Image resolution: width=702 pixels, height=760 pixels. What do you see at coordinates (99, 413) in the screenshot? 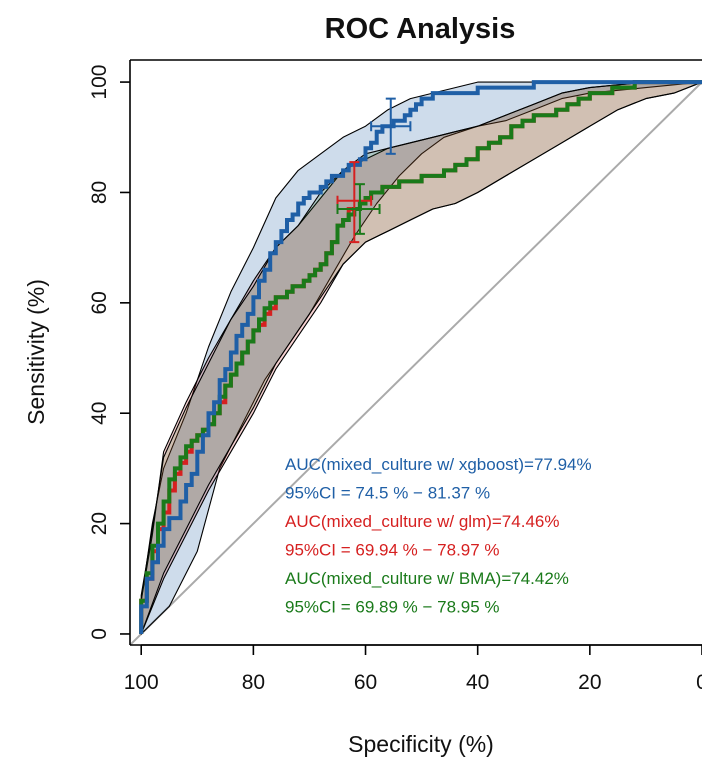
I see `y-tick-label: 40` at bounding box center [99, 413].